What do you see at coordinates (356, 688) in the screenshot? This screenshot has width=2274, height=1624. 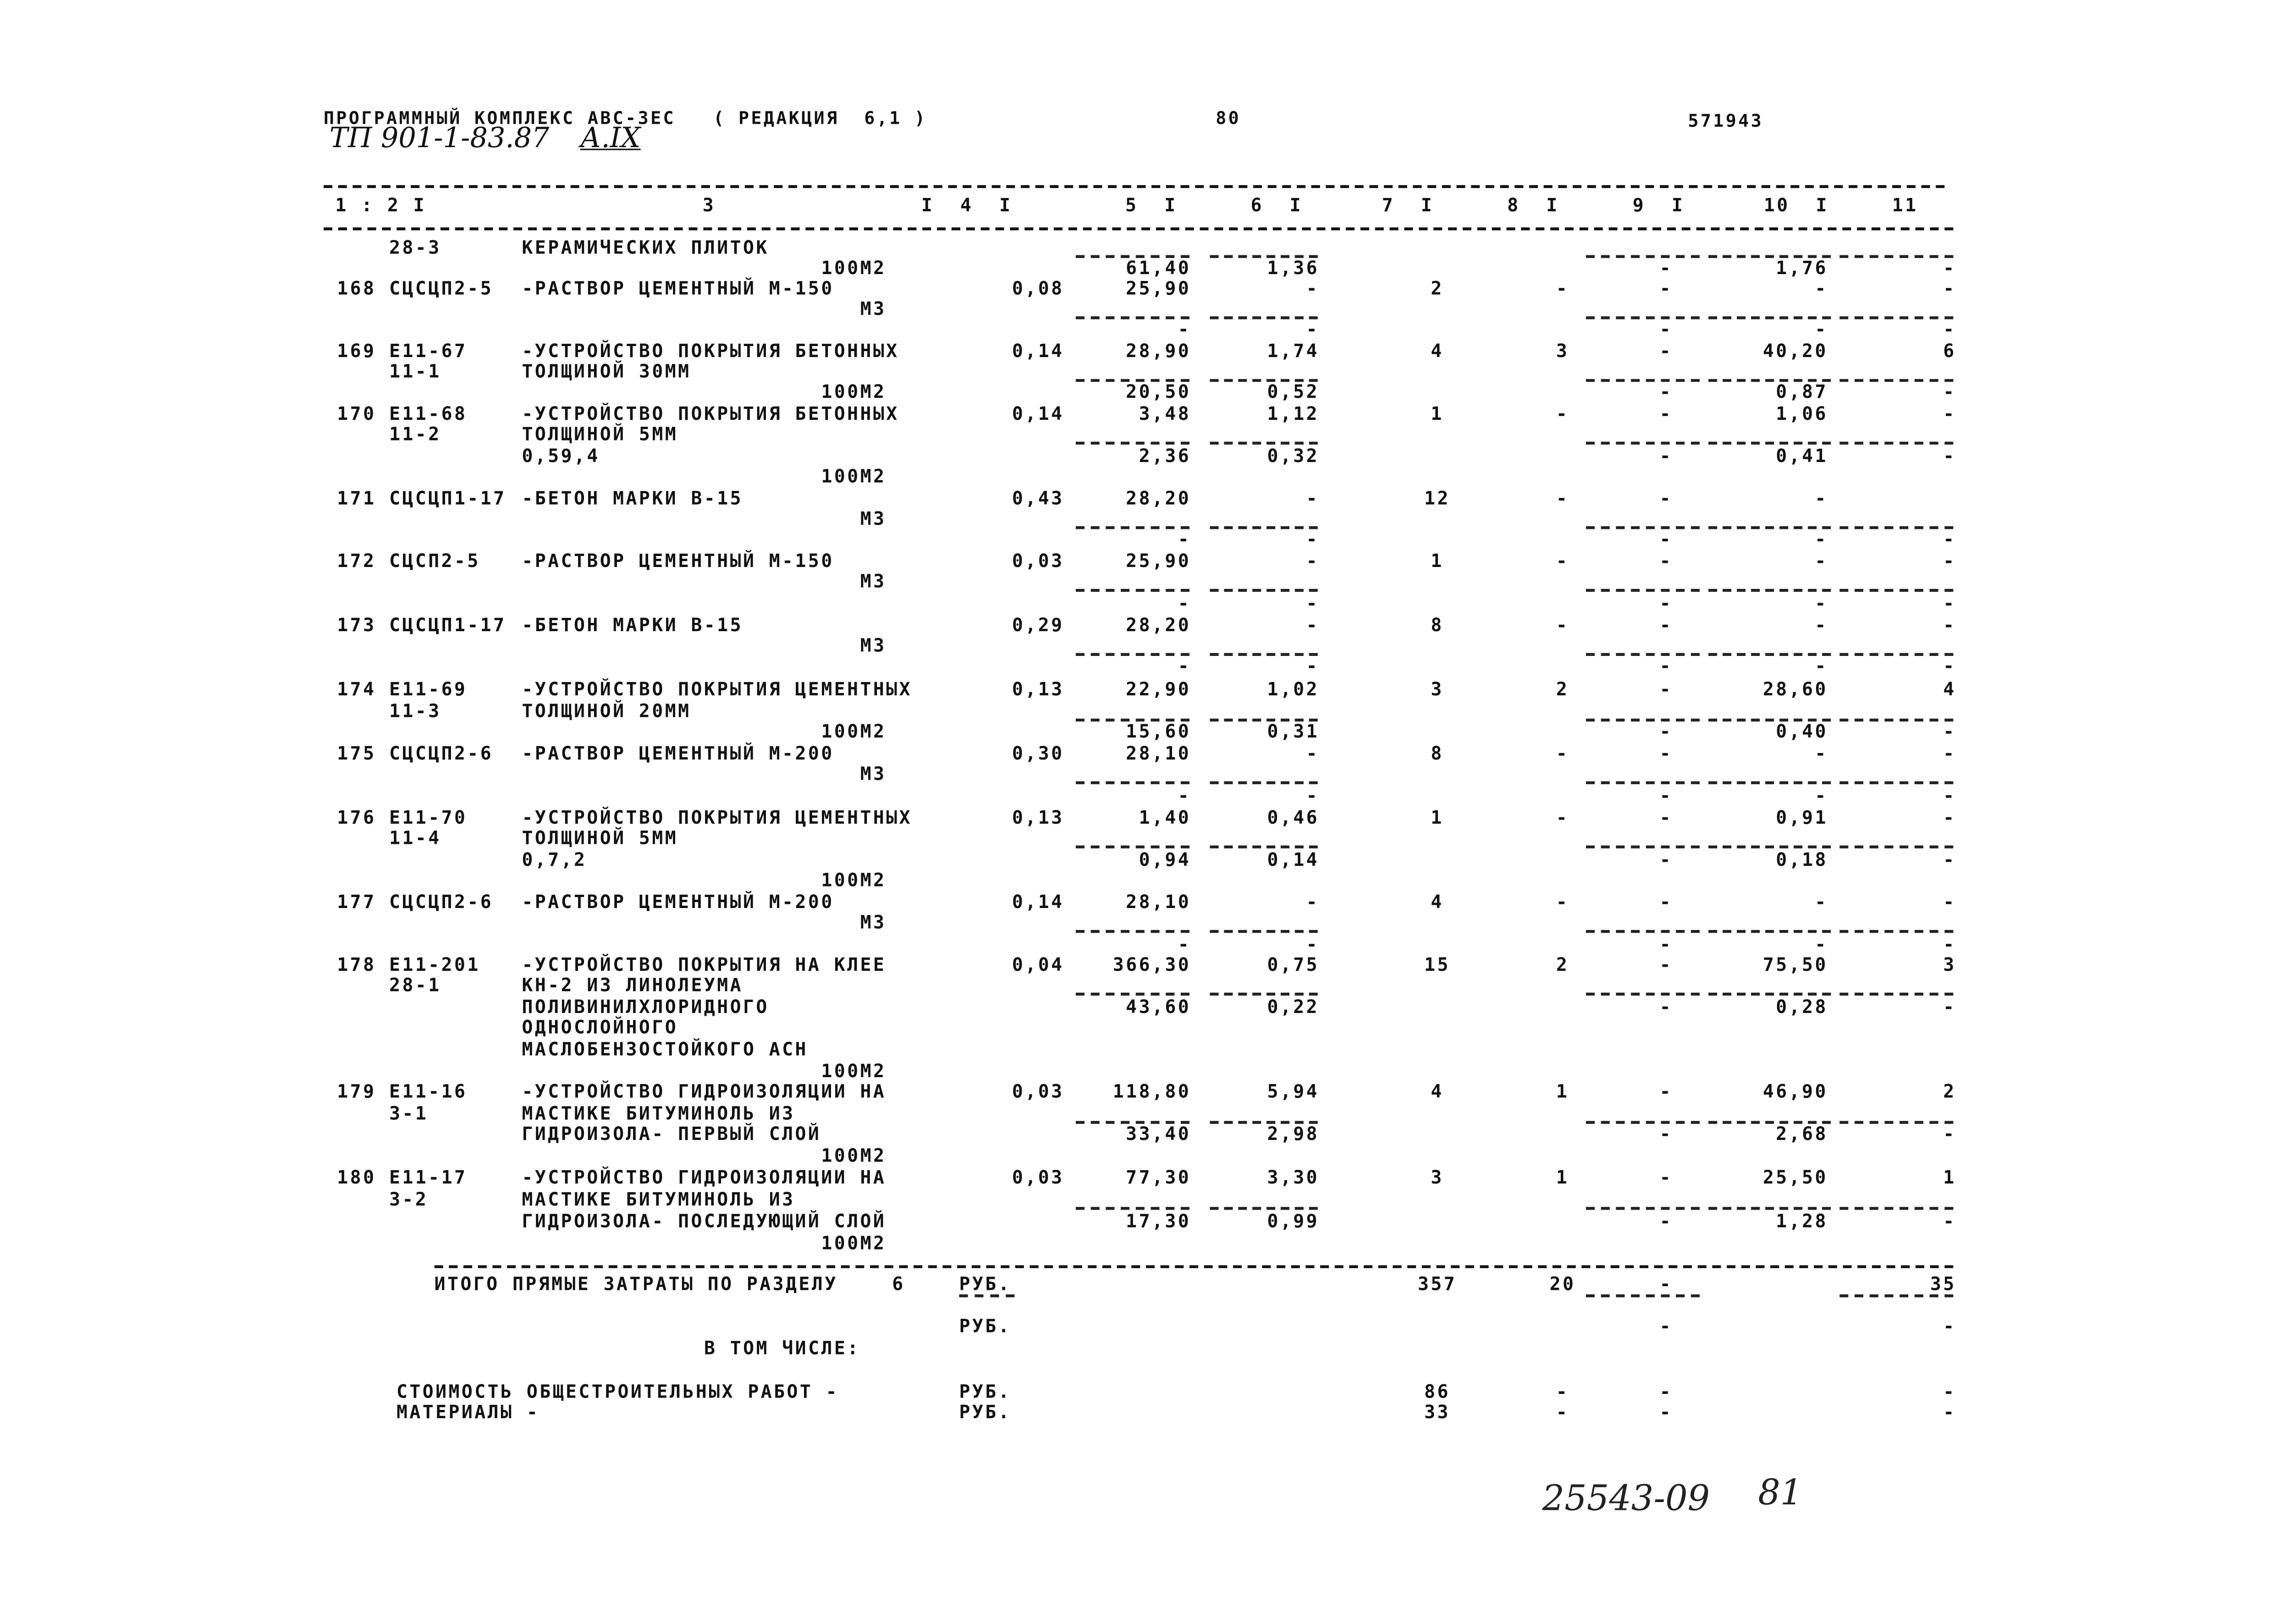 I see `cell-num: 174` at bounding box center [356, 688].